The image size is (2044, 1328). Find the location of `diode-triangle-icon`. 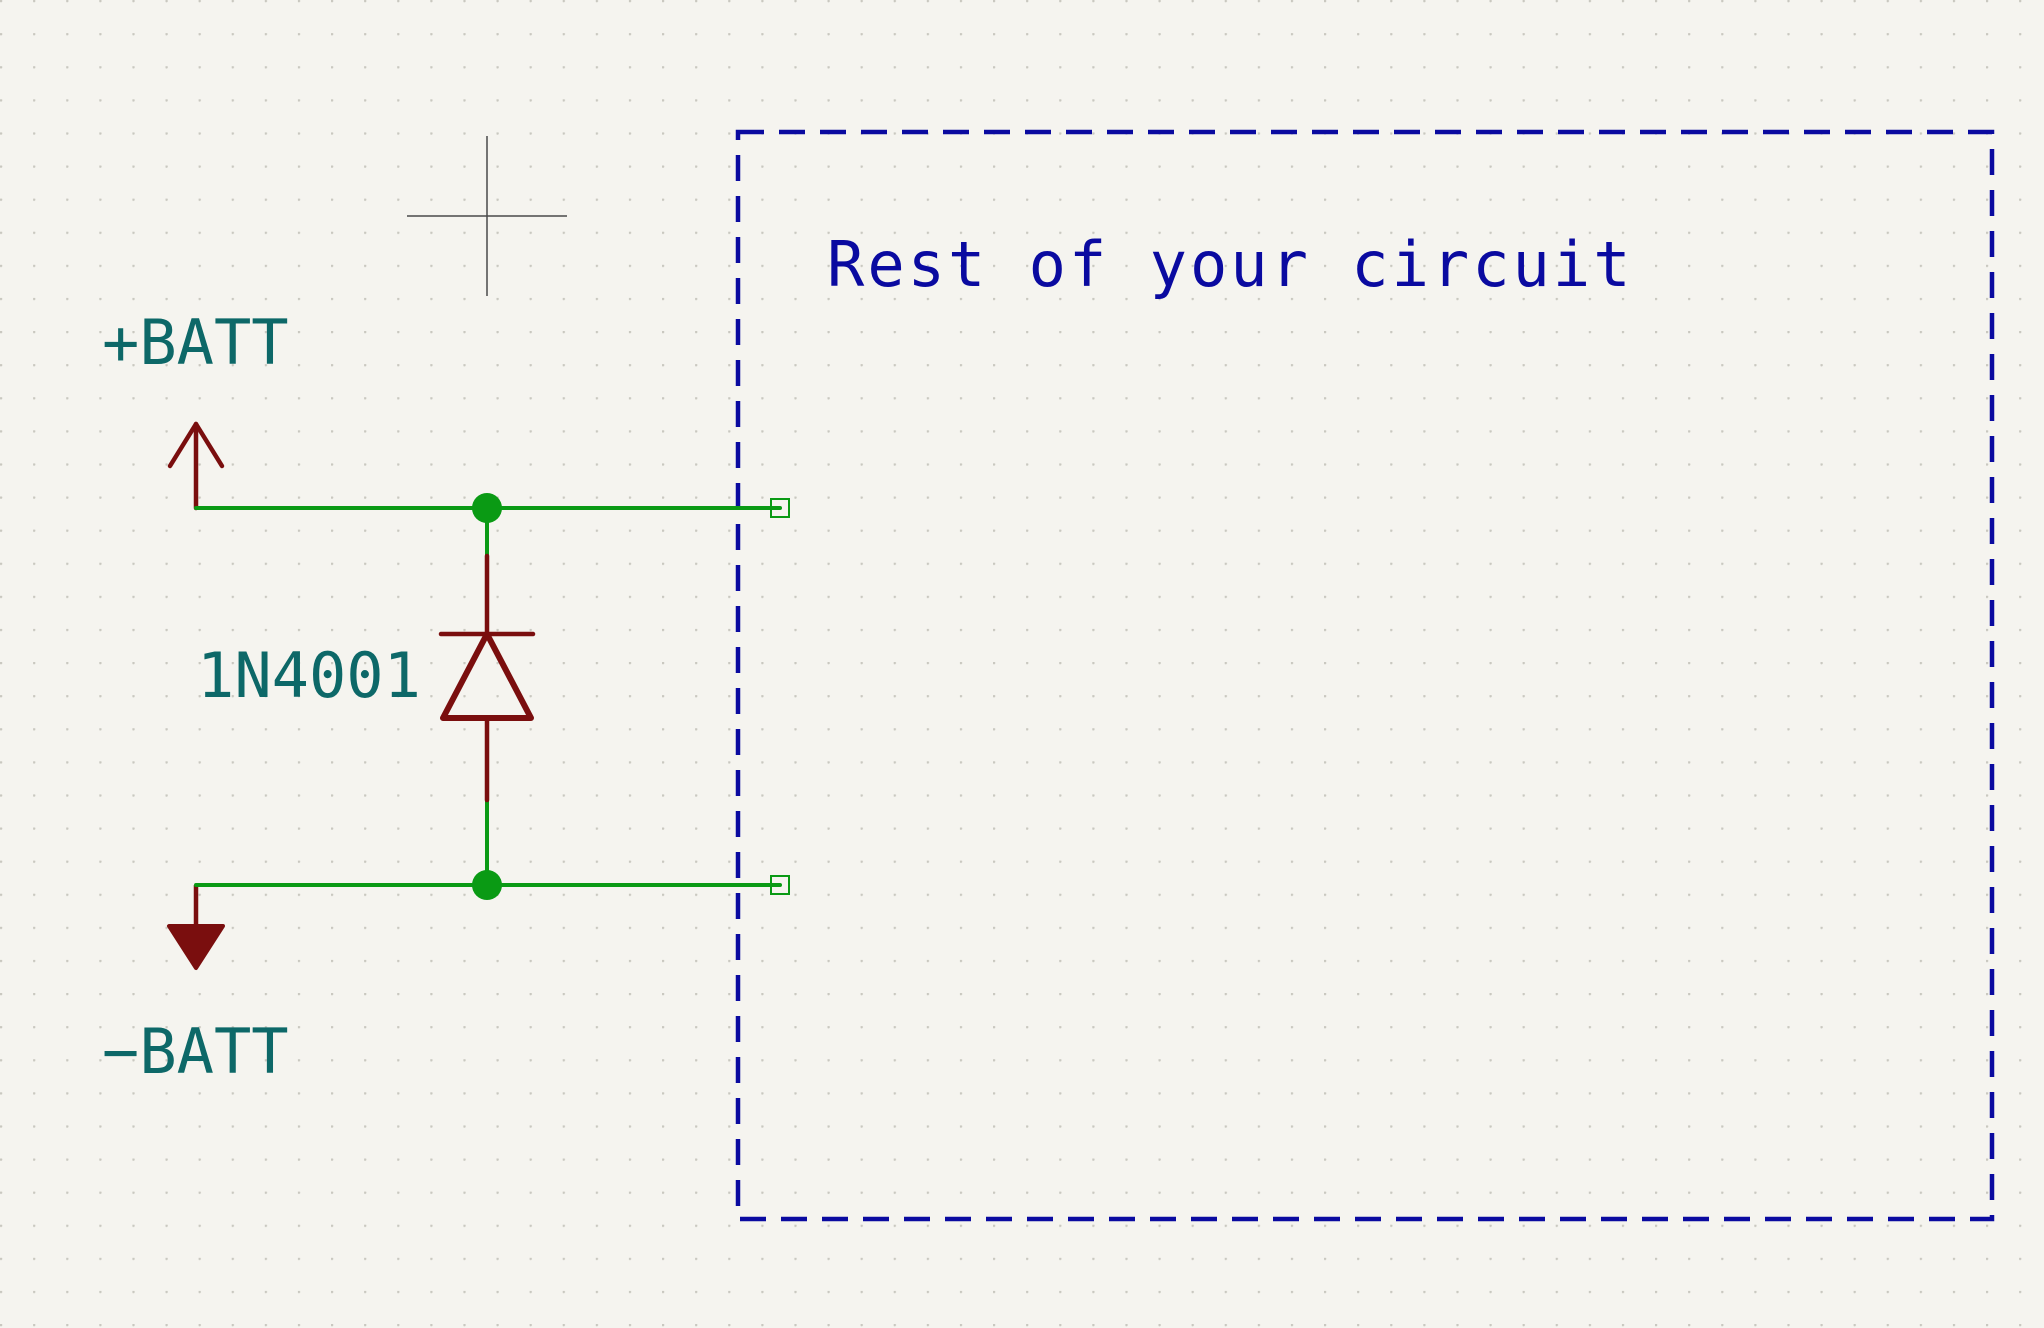

diode-triangle-icon is located at coordinates (487, 676).